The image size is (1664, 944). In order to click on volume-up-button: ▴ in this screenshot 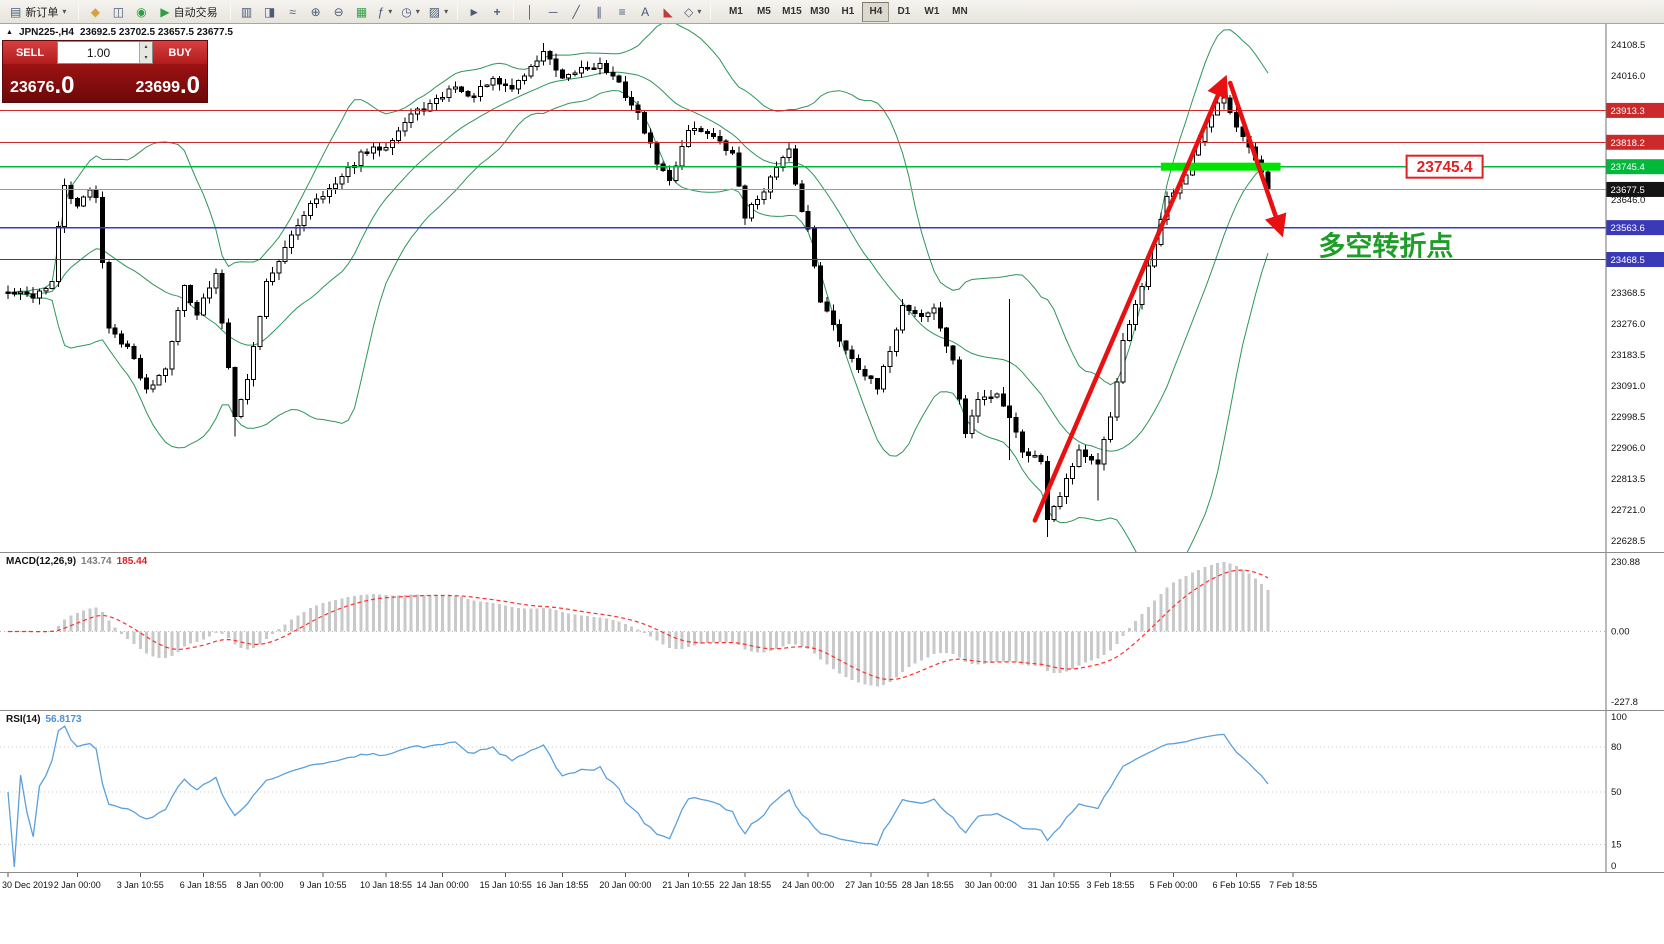, I will do `click(146, 47)`.